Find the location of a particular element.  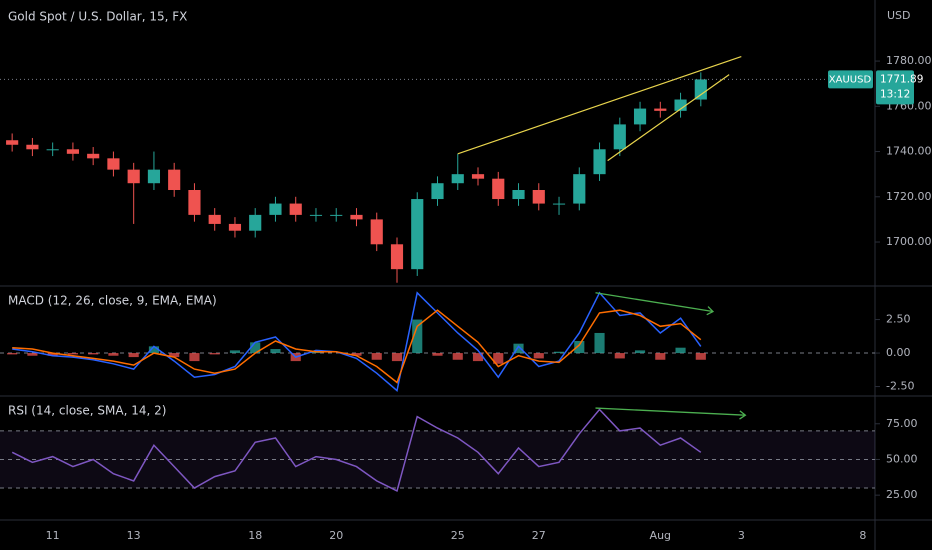

y-tick-label: 75.00 is located at coordinates (902, 423).